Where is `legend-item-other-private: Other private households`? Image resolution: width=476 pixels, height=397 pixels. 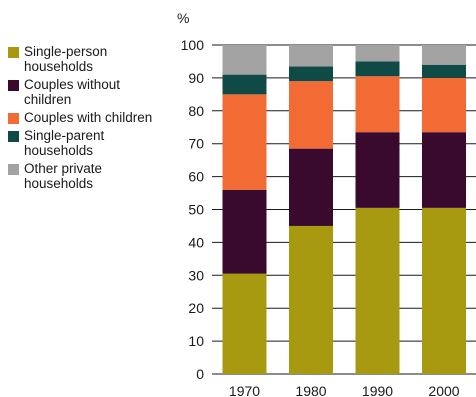 legend-item-other-private: Other private households is located at coordinates (88, 176).